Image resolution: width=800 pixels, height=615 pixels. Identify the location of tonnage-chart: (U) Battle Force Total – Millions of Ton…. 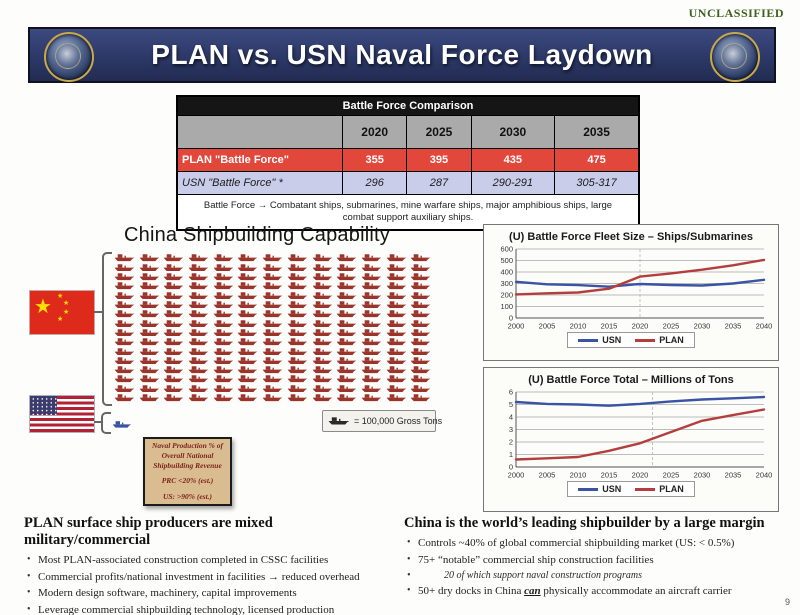
(631, 439).